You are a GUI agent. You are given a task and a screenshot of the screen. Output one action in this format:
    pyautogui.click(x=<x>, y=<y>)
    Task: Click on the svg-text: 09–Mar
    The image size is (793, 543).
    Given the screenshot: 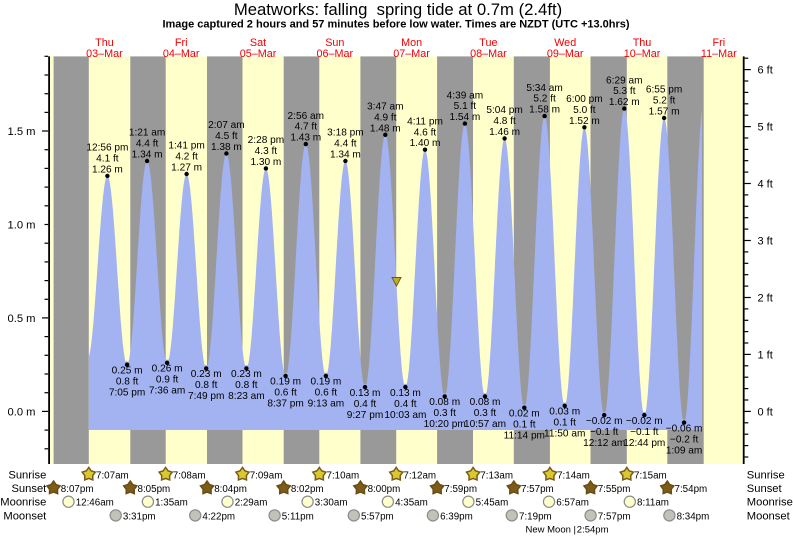 What is the action you would take?
    pyautogui.click(x=565, y=54)
    